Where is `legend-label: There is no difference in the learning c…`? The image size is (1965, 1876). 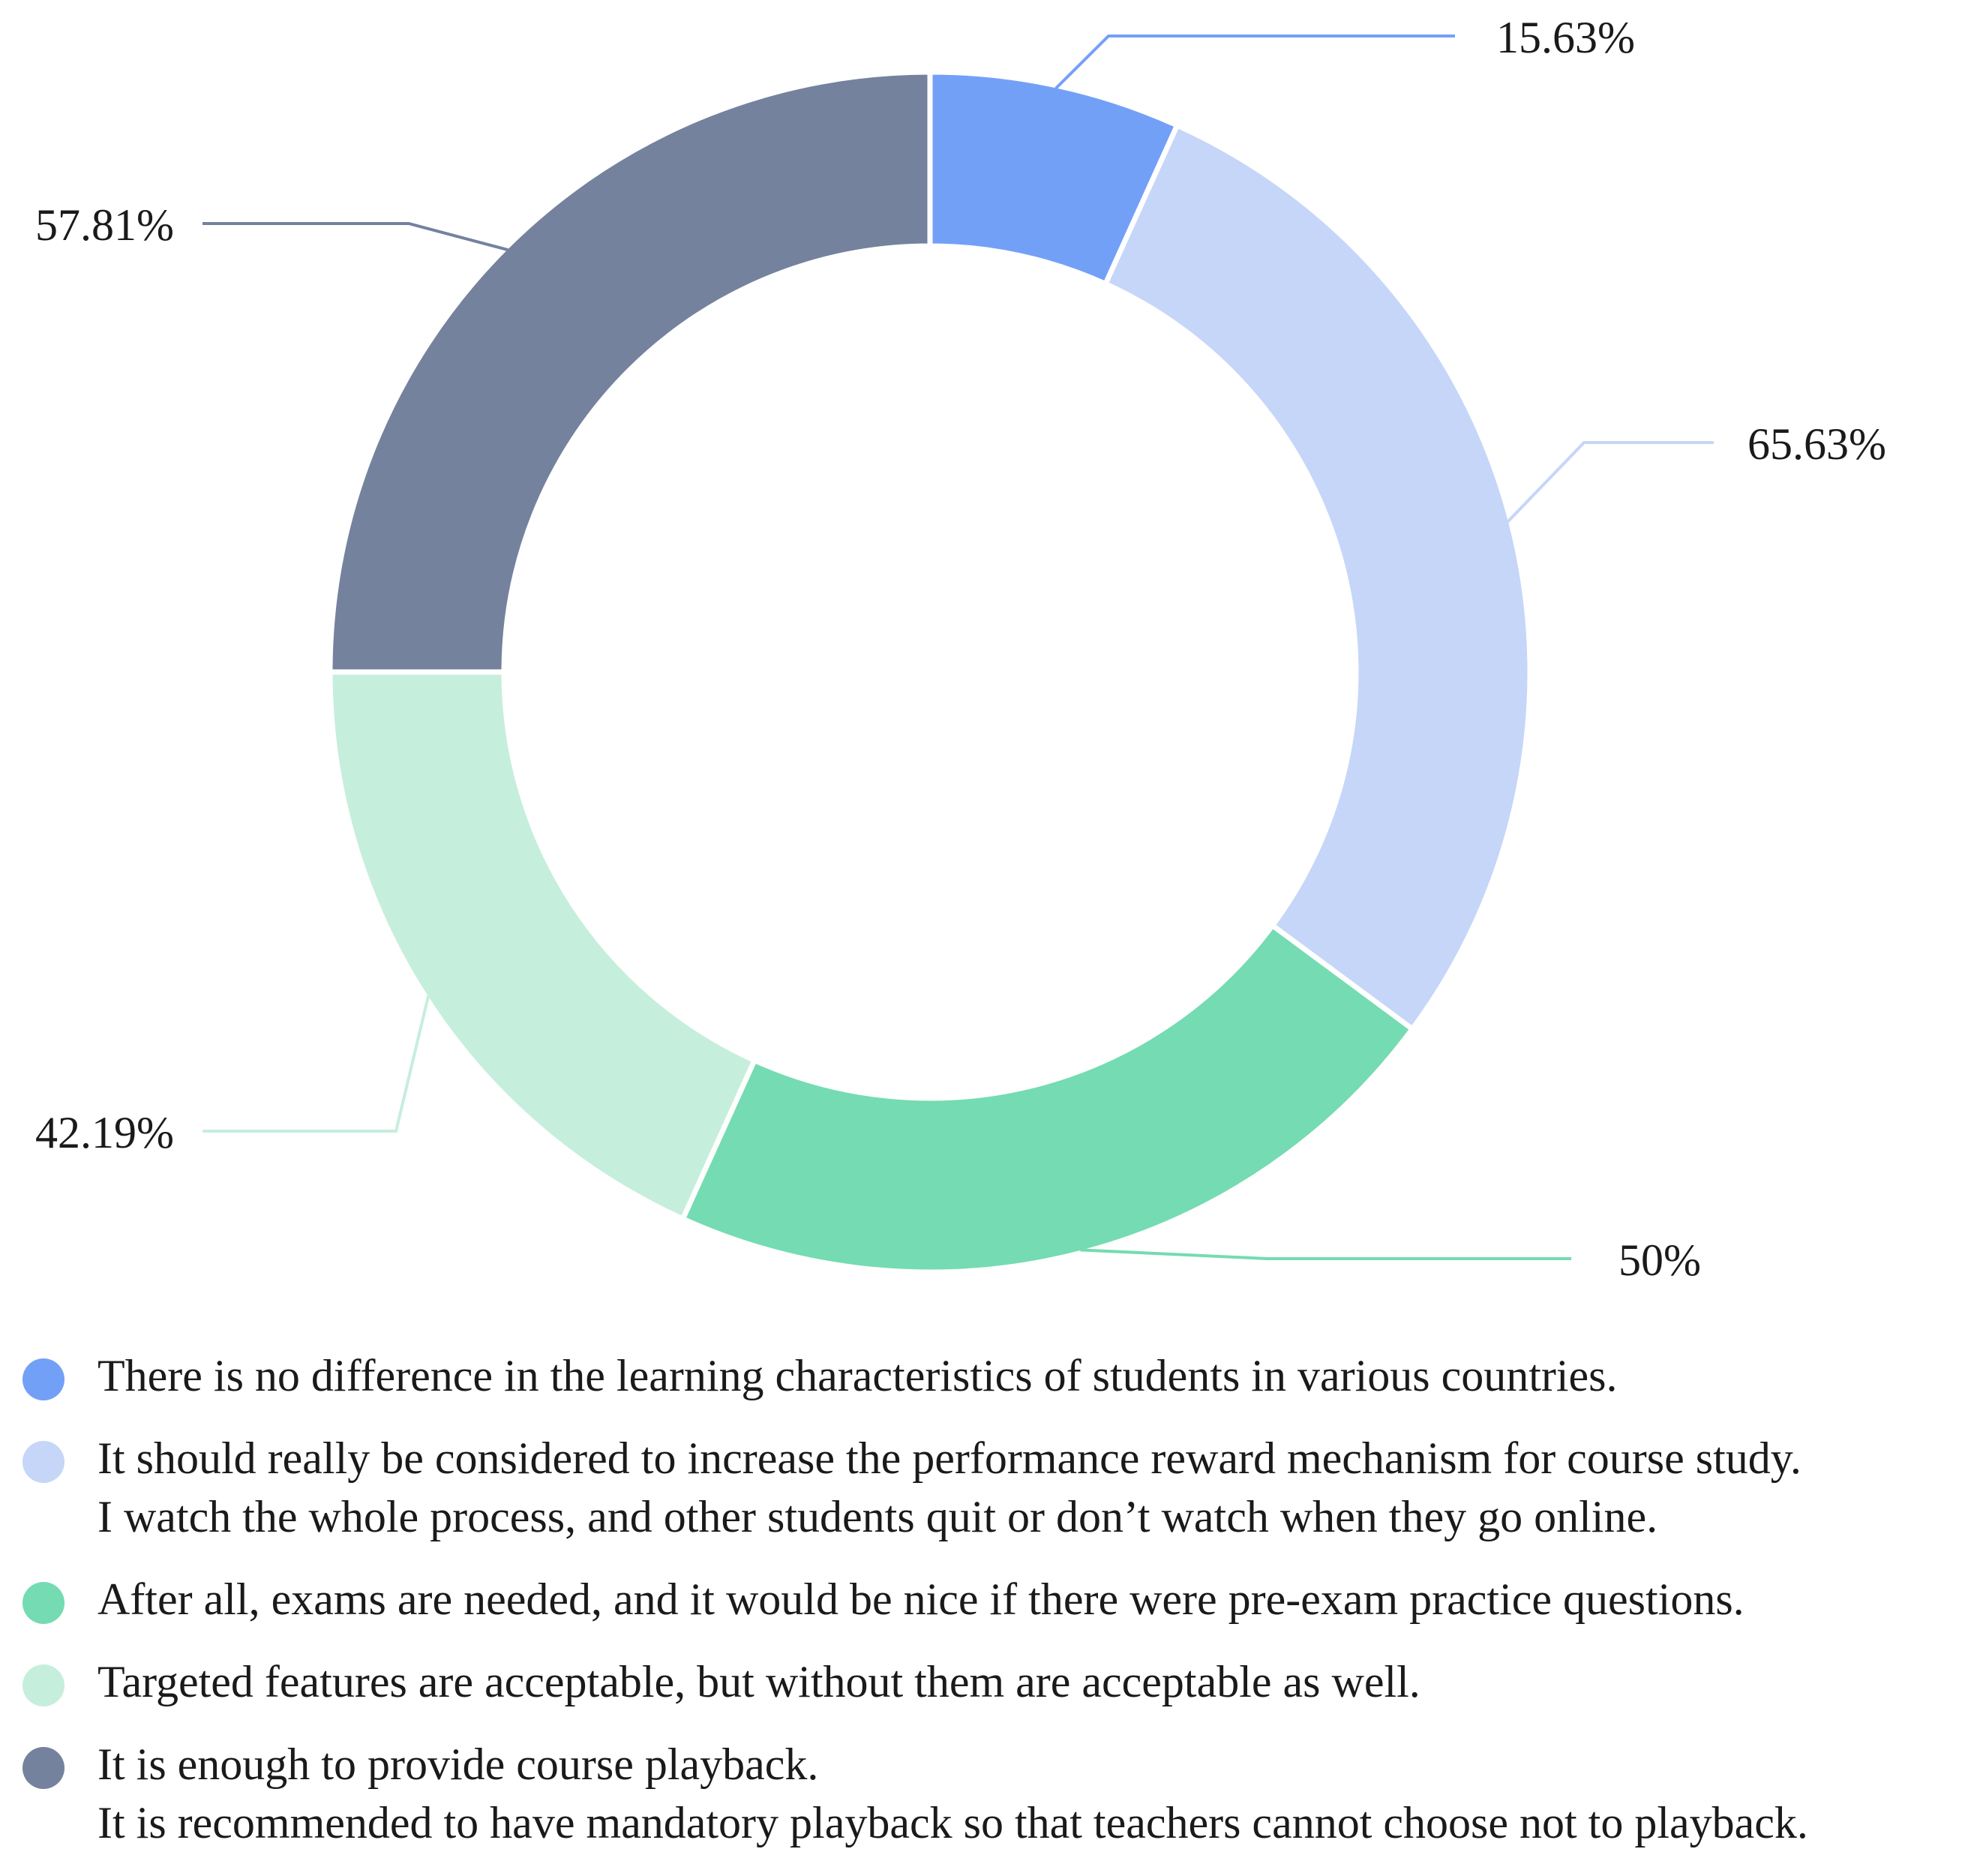 legend-label: There is no difference in the learning c… is located at coordinates (858, 1375).